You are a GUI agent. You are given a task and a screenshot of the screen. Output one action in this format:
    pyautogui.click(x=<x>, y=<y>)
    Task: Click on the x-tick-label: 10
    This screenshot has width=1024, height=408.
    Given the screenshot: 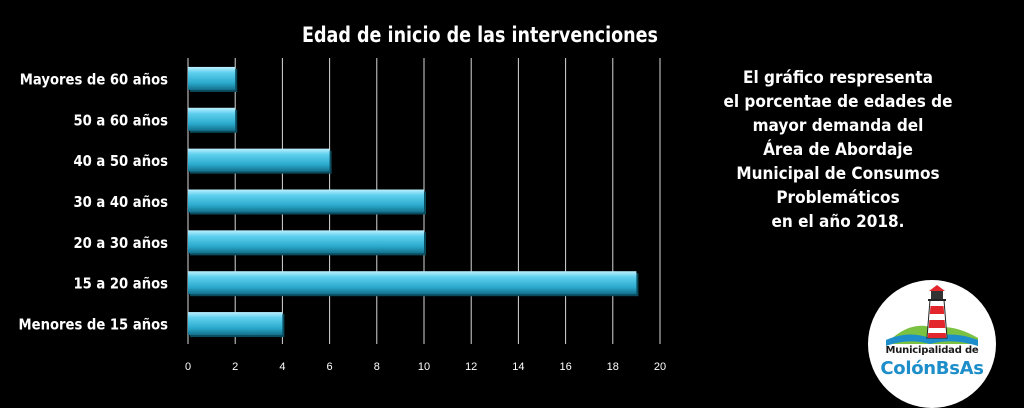 What is the action you would take?
    pyautogui.click(x=424, y=367)
    